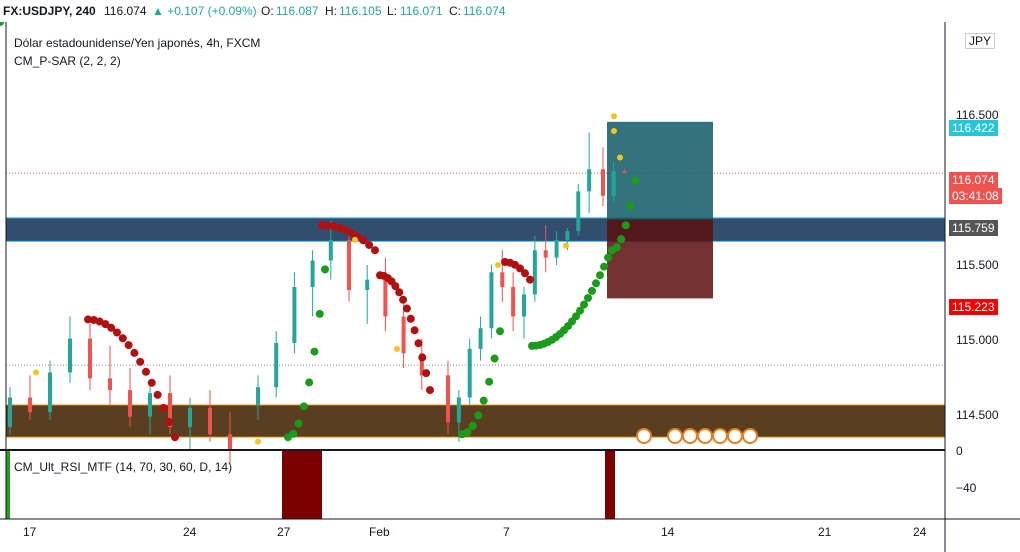  Describe the element at coordinates (49, 11) in the screenshot. I see `symbol-label: FX:USDJPY, 240` at that location.